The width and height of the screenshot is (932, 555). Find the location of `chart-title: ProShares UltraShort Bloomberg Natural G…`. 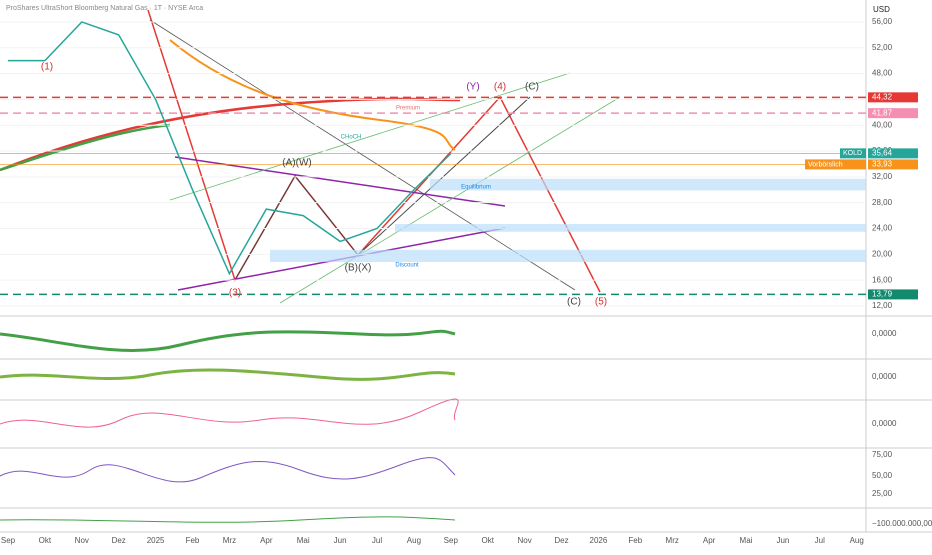

chart-title: ProShares UltraShort Bloomberg Natural G… is located at coordinates (104, 8).